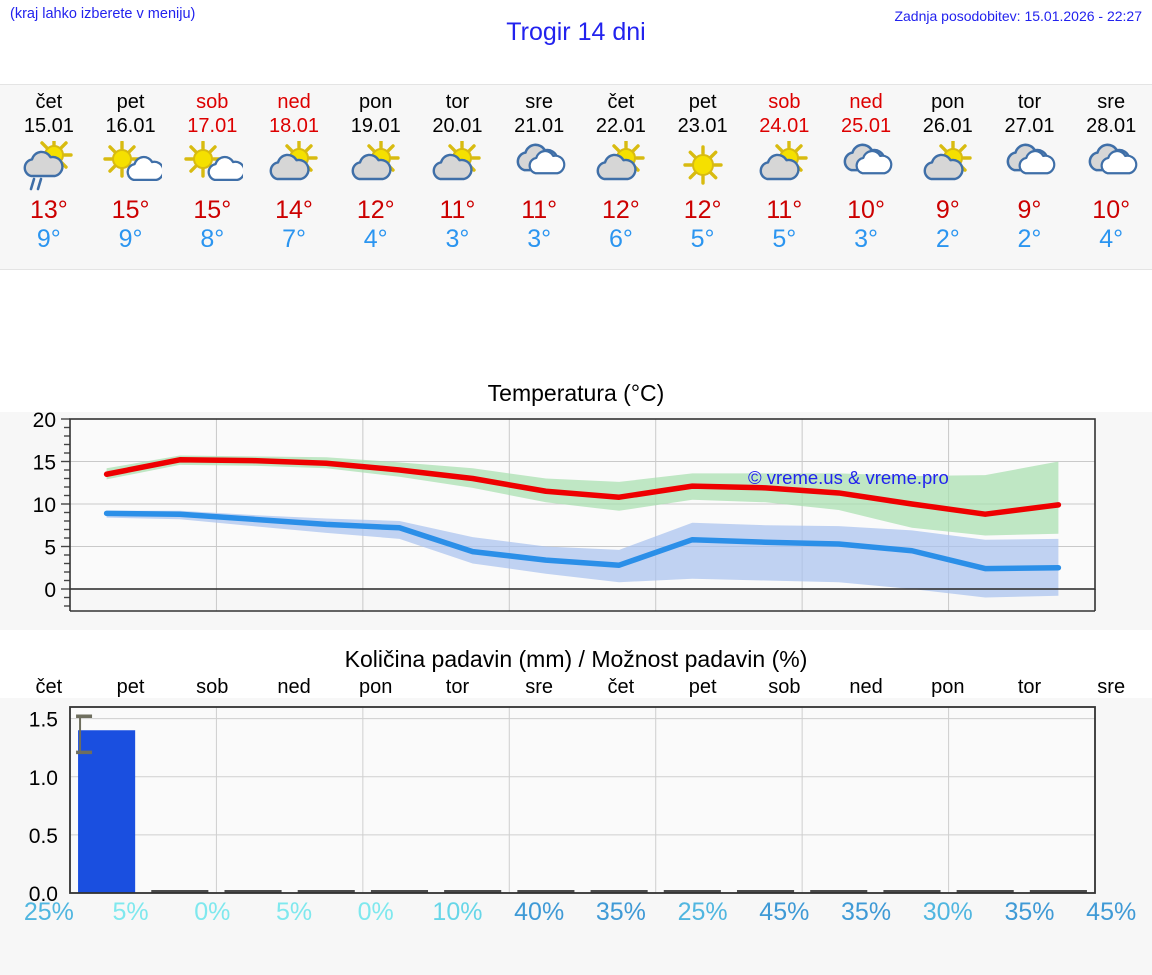  I want to click on temp-y-tick-label: 0, so click(50, 590).